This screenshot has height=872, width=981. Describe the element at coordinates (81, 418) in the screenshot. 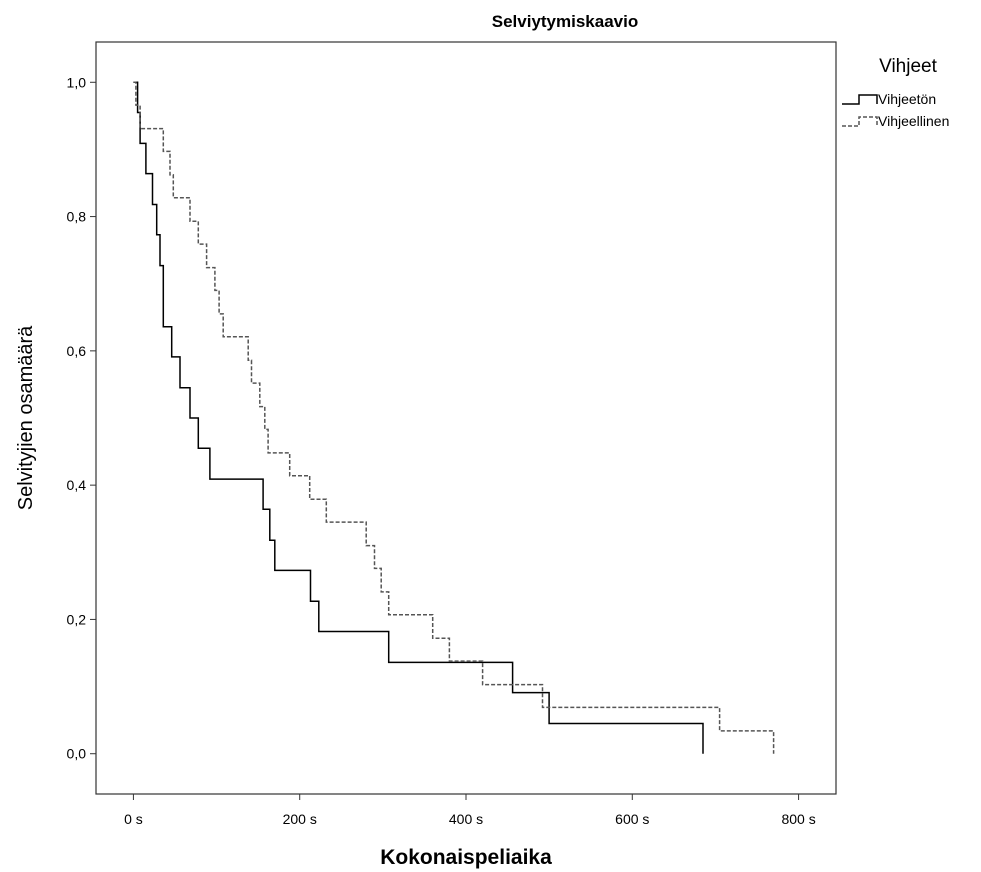

I see `y-axis: 0,0 0,2 0,4 0,6 0,8 1,0` at that location.